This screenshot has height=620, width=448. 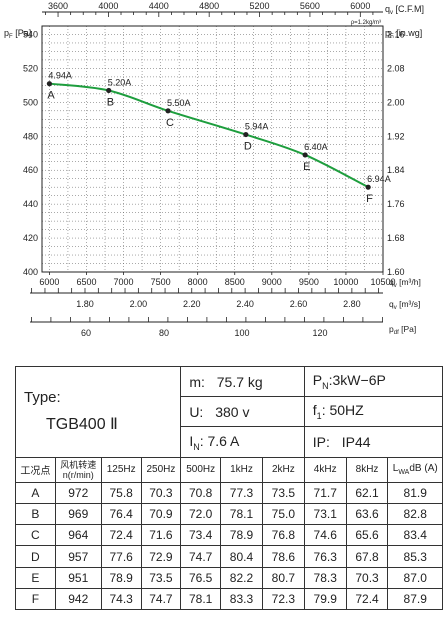 I want to click on left-tick-label: 440, so click(x=30, y=204).